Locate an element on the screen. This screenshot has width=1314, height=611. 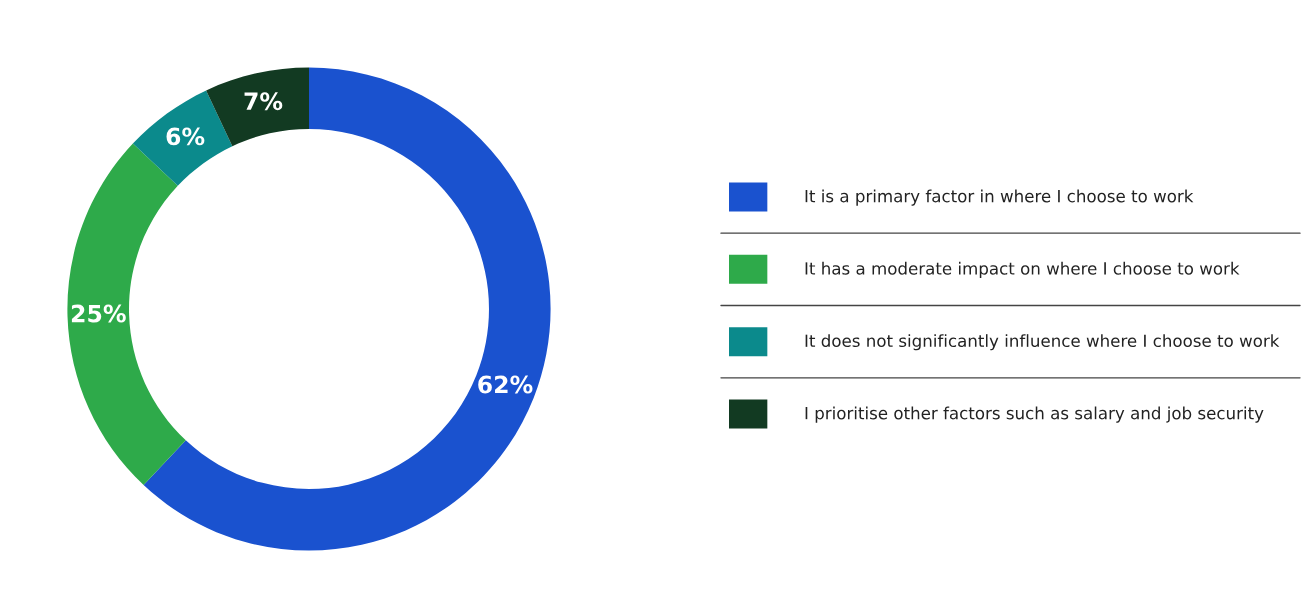
legend-label: It does not significantly influence where I choose to work is located at coordinates (1042, 342).